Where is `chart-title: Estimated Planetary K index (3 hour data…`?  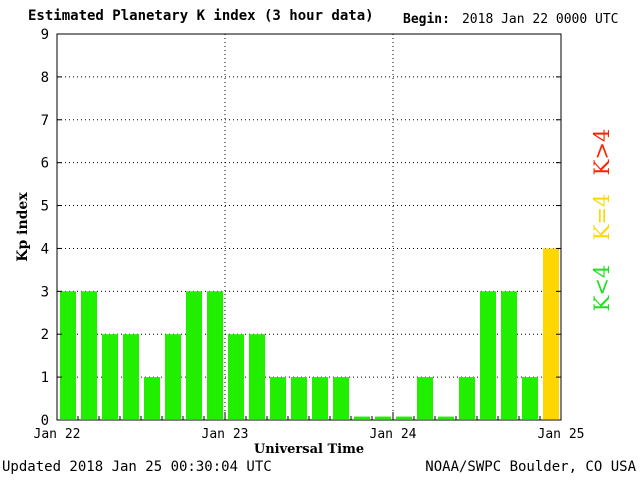 chart-title: Estimated Planetary K index (3 hour data… is located at coordinates (201, 16).